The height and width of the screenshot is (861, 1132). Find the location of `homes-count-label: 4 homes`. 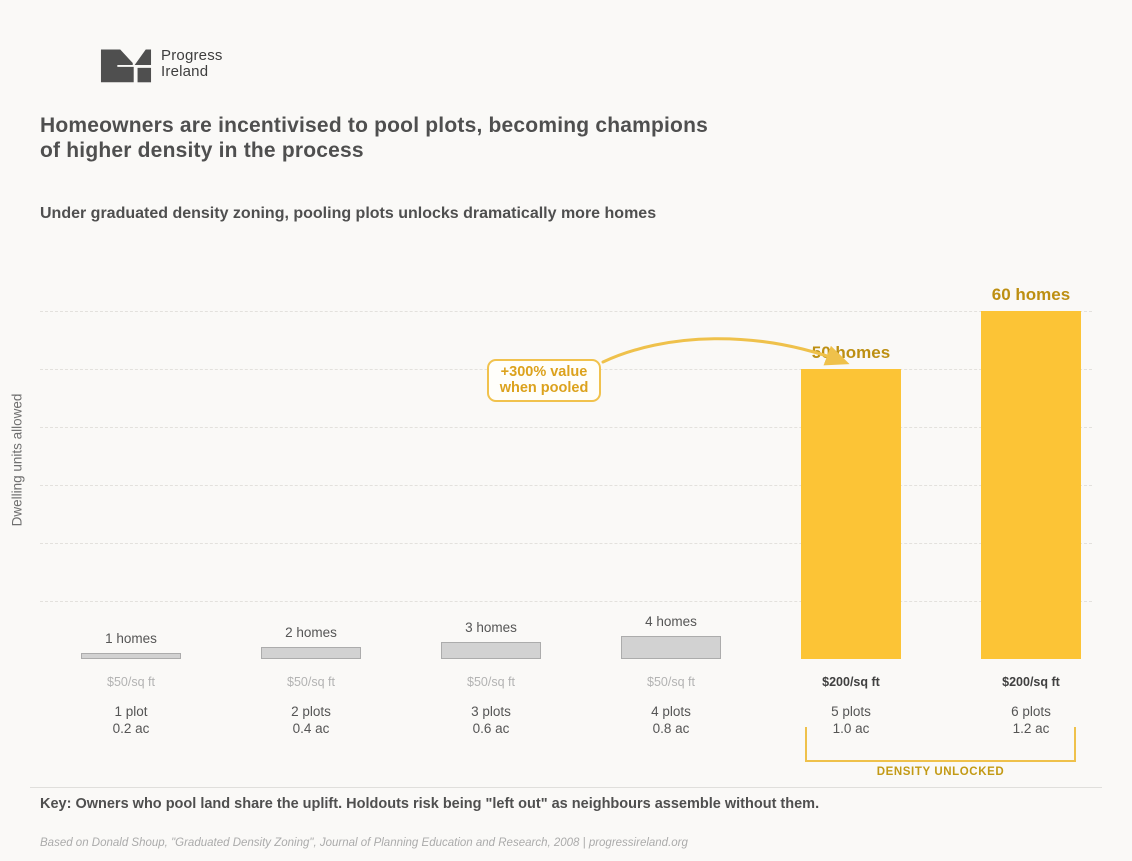

homes-count-label: 4 homes is located at coordinates (671, 621).